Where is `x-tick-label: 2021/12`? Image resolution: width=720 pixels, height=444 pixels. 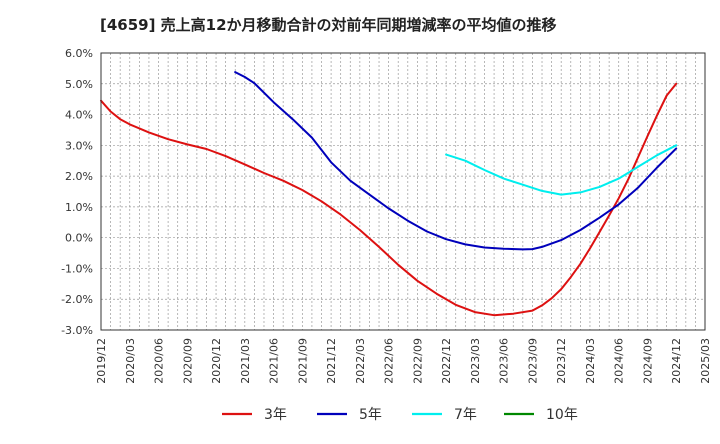 x-tick-label: 2021/12 is located at coordinates (331, 361).